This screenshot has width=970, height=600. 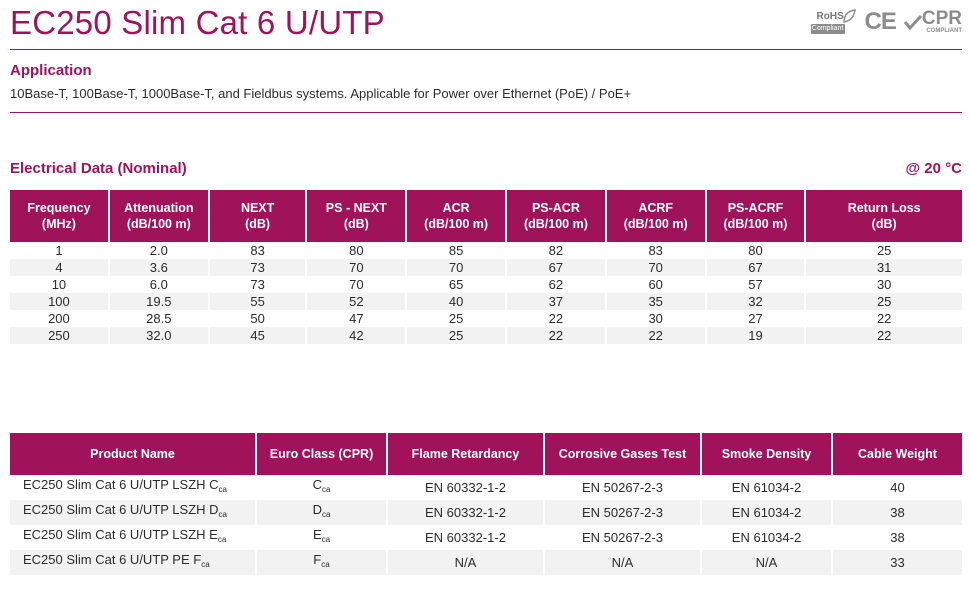 I want to click on table-row: 200 28.5 50 47 25 22 30 27 22, so click(x=486, y=318).